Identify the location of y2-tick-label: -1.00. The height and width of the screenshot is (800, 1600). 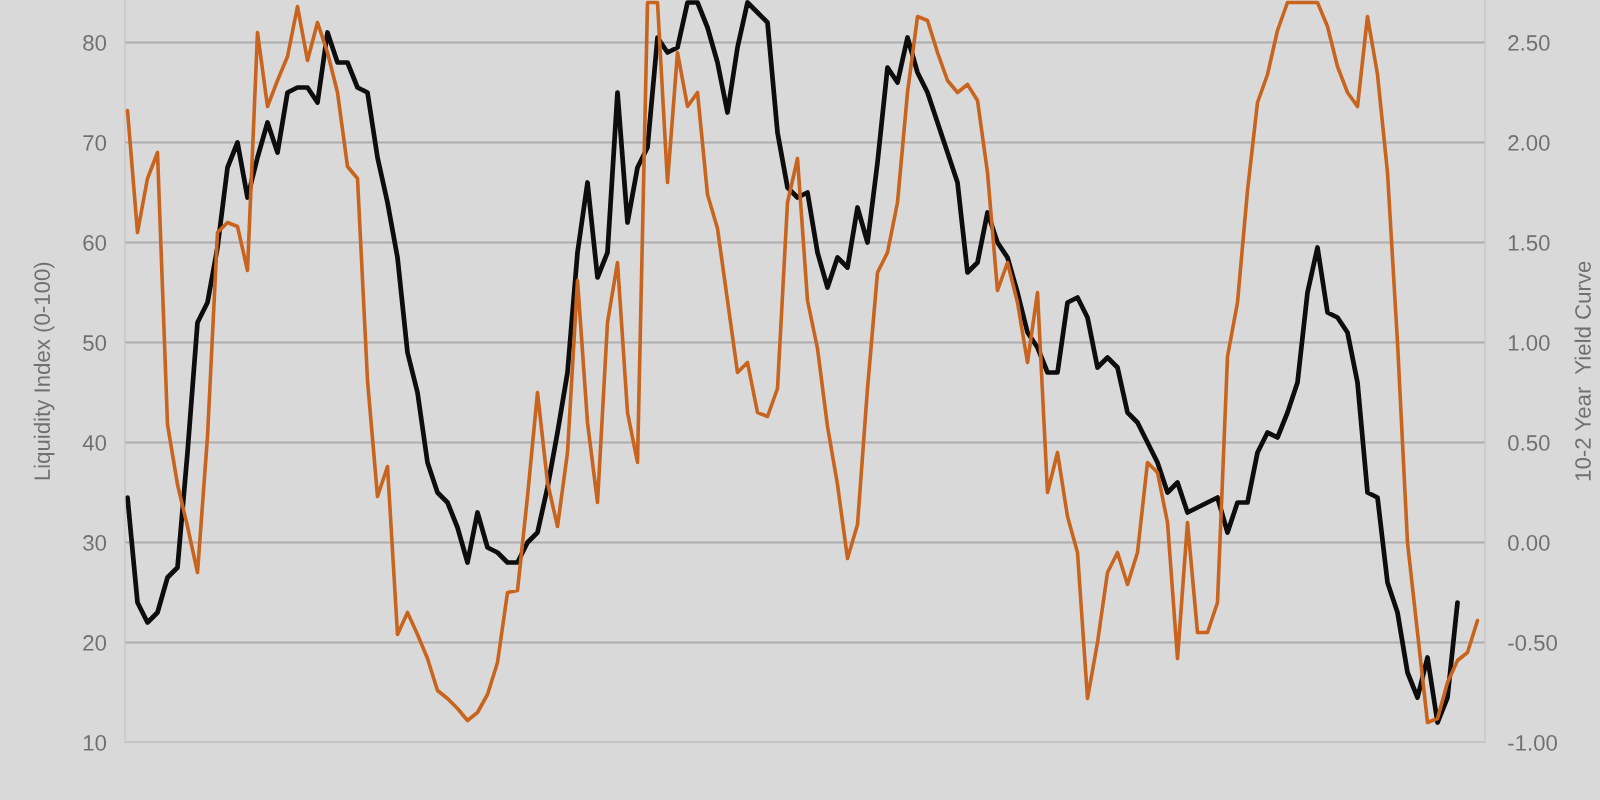
(1532, 743).